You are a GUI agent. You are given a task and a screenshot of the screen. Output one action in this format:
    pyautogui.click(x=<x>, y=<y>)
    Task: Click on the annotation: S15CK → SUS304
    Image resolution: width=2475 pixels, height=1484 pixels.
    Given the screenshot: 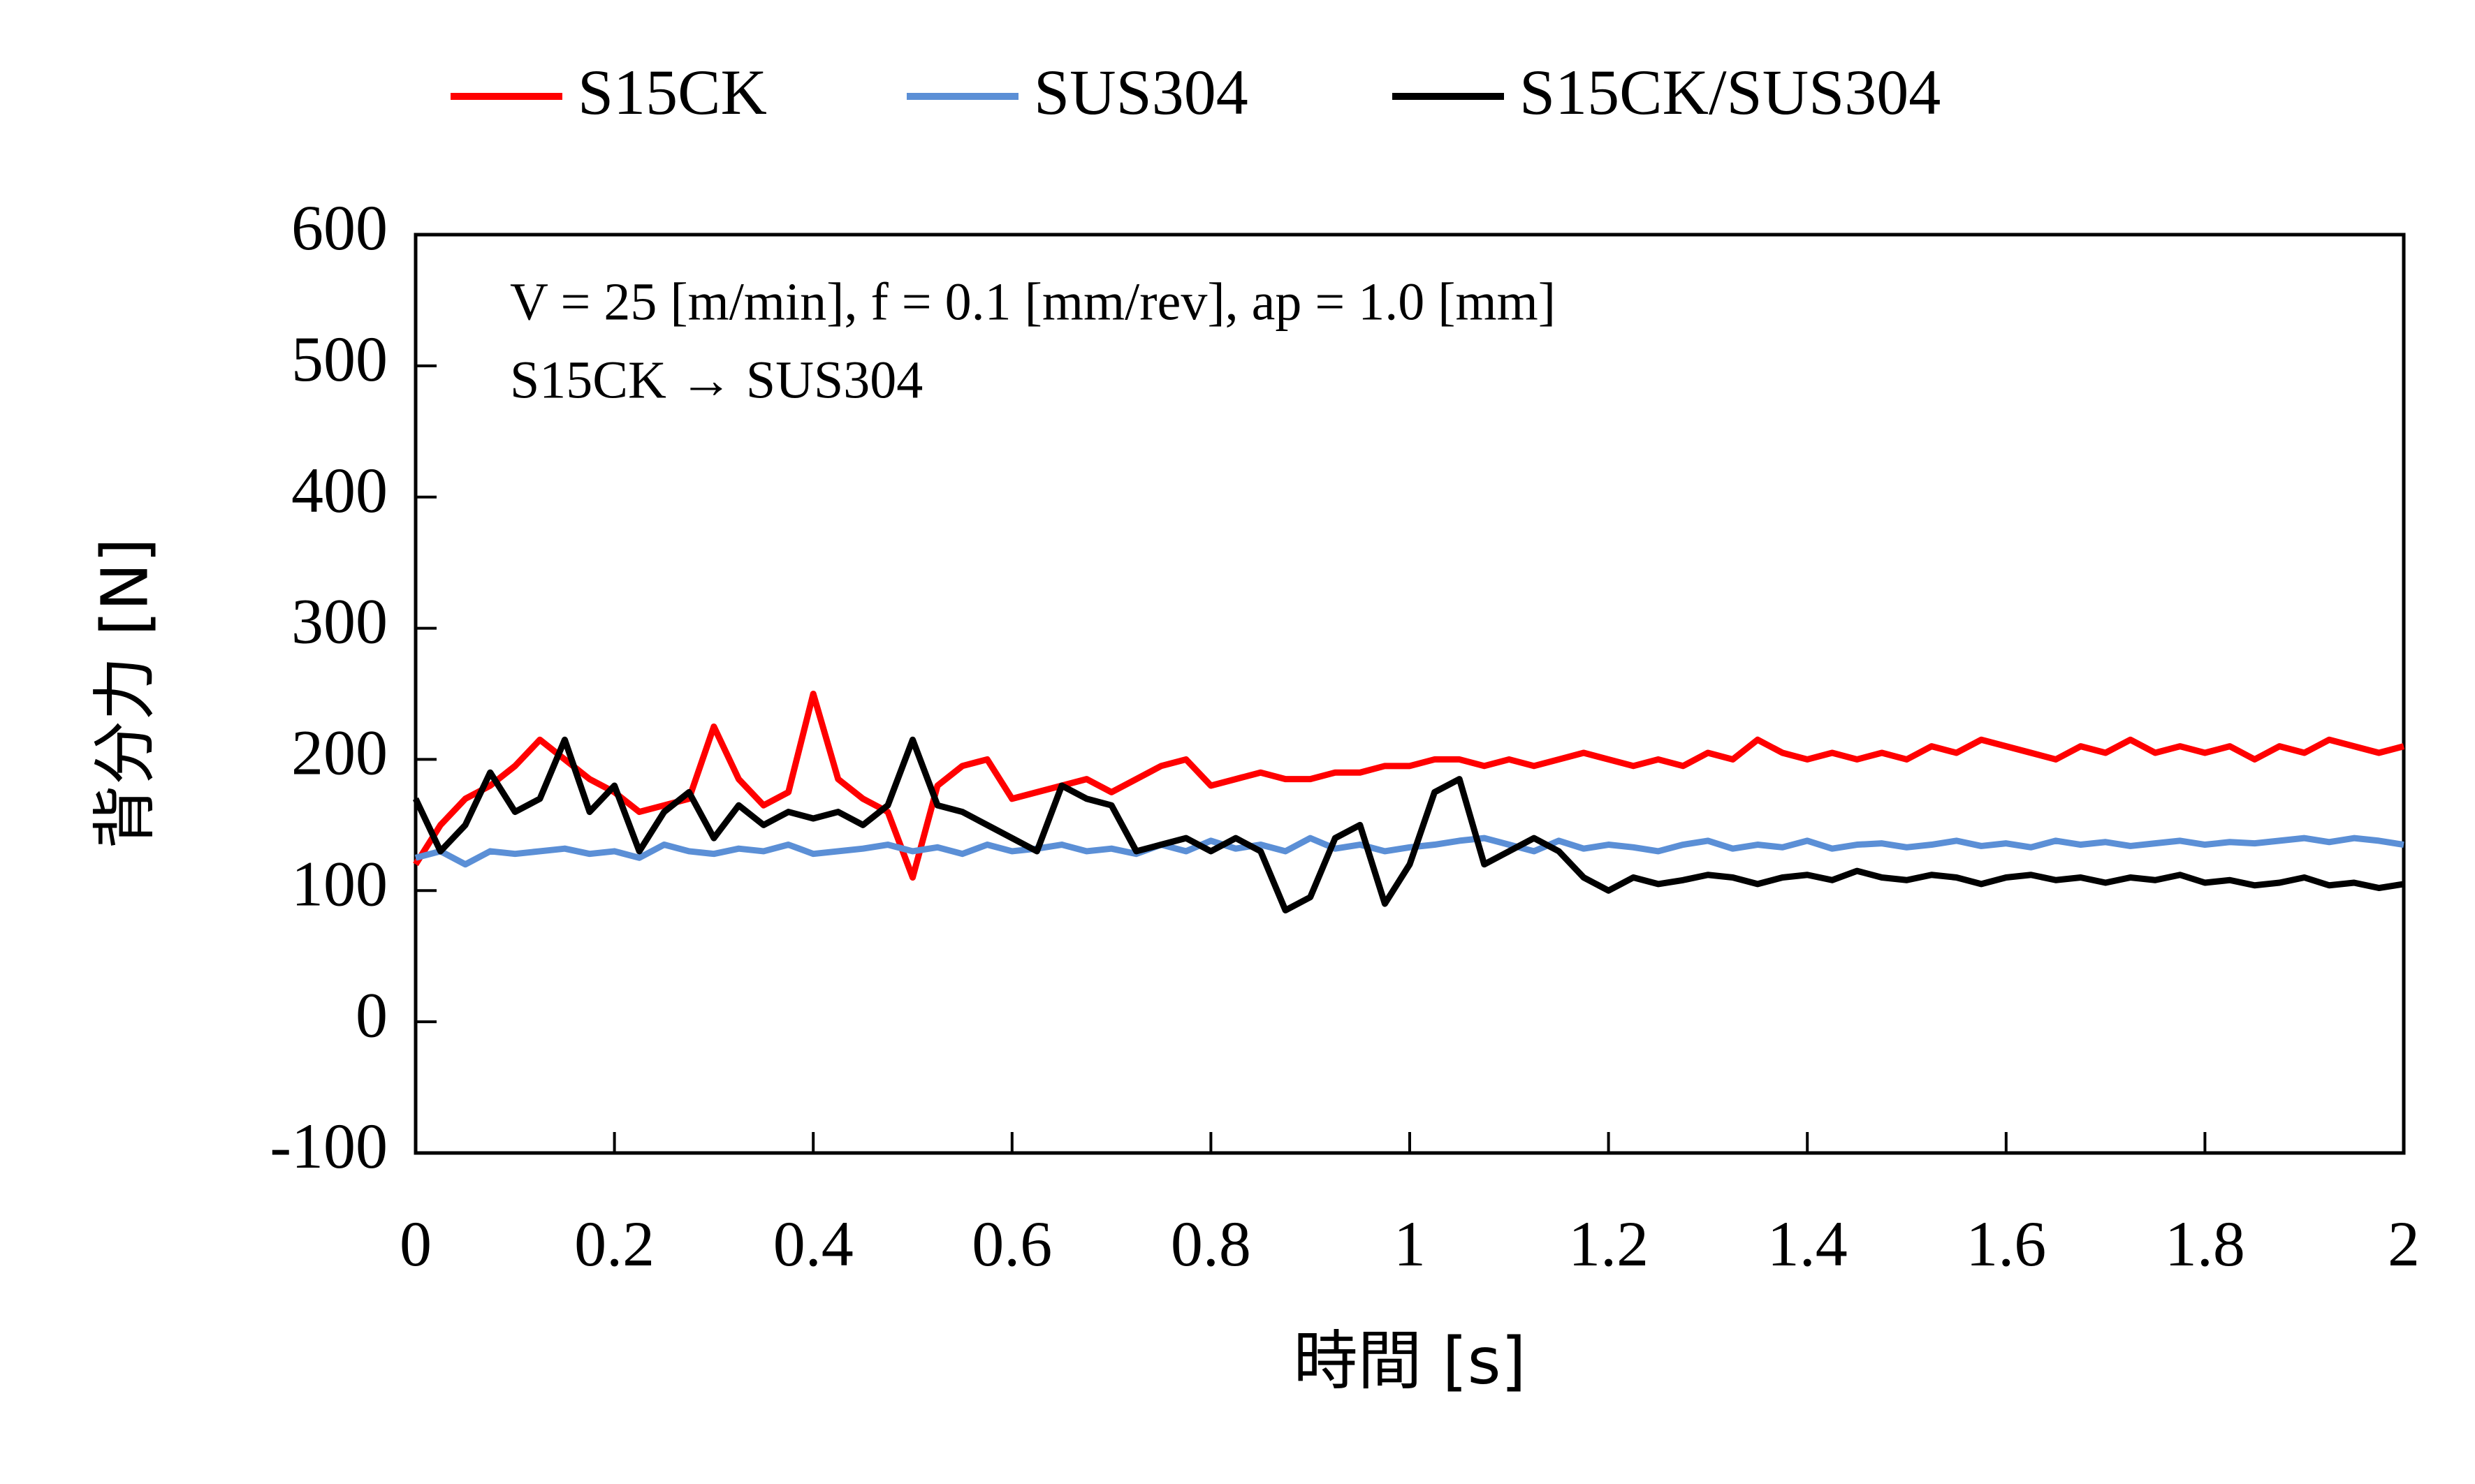 What is the action you would take?
    pyautogui.click(x=716, y=380)
    